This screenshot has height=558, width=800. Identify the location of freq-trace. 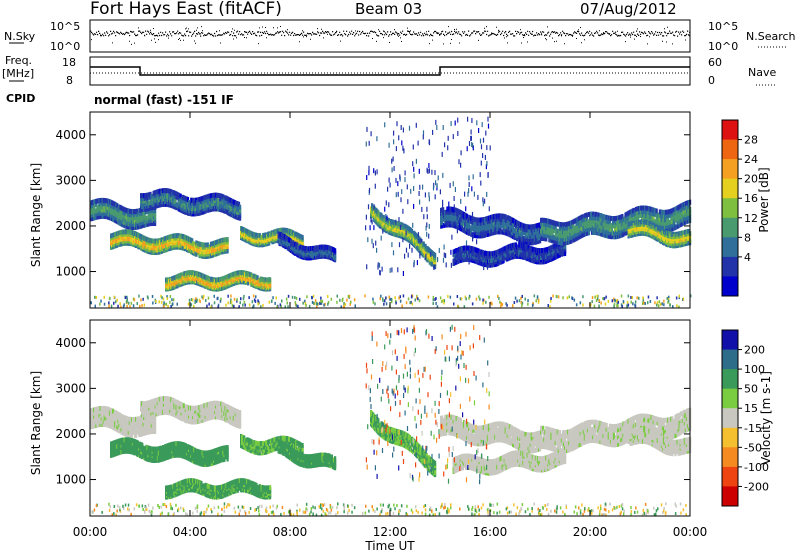
(390, 71).